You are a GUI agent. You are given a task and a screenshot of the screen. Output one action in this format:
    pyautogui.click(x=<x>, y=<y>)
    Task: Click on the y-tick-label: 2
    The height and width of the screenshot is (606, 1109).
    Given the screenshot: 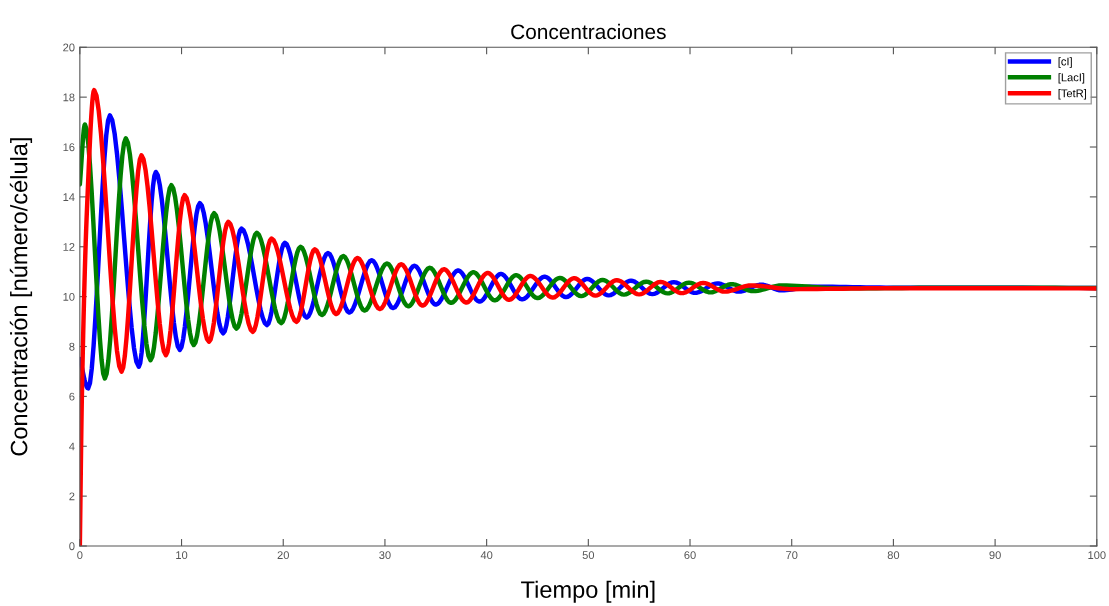 What is the action you would take?
    pyautogui.click(x=72, y=496)
    